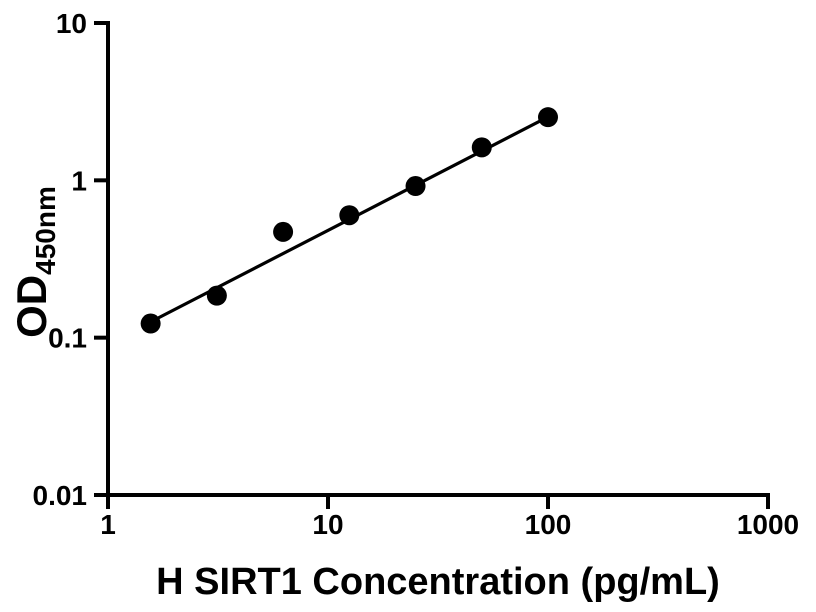  Describe the element at coordinates (60, 495) in the screenshot. I see `y-tick-label: 0.01` at that location.